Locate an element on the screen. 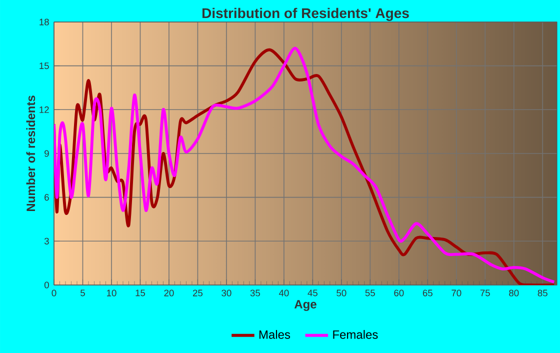  x-tick-label: 75 is located at coordinates (485, 293).